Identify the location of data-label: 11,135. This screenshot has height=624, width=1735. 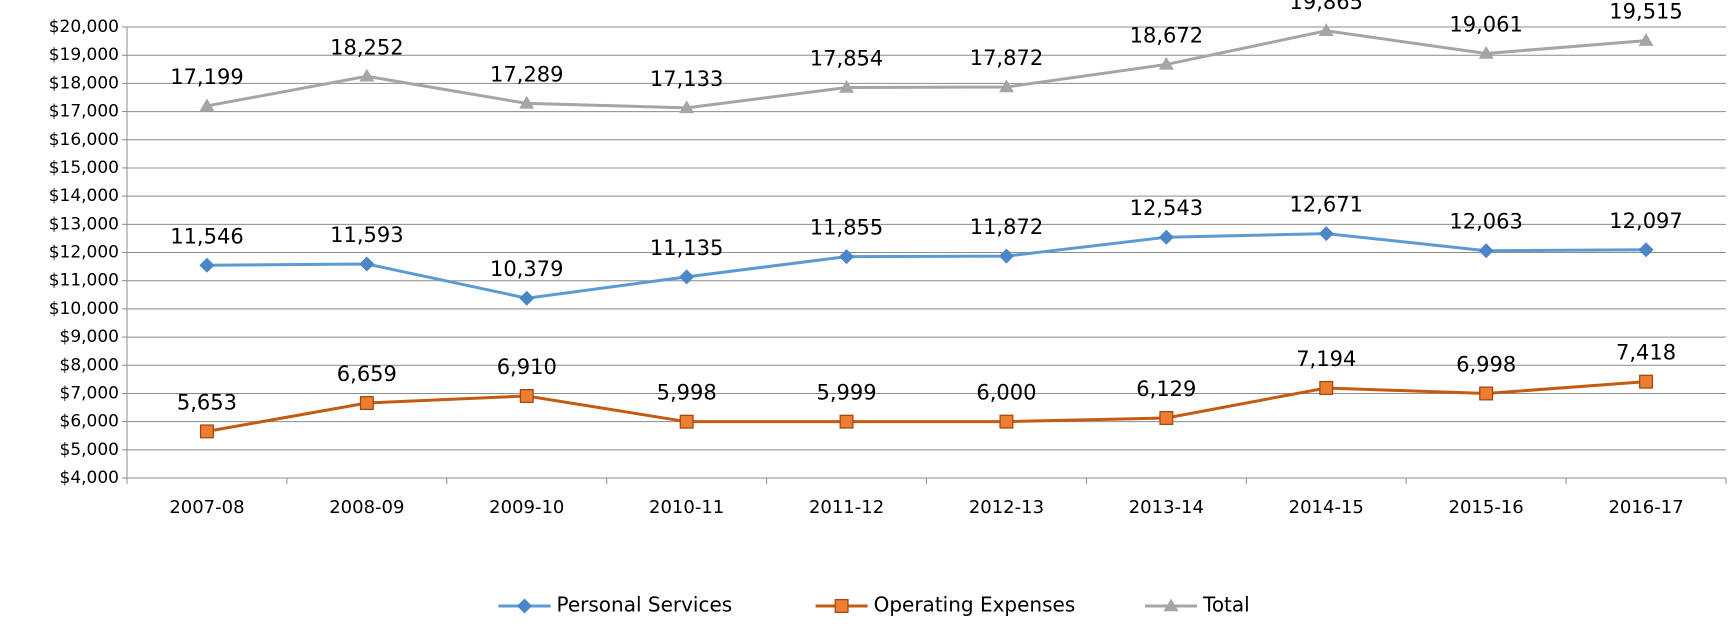
(686, 248).